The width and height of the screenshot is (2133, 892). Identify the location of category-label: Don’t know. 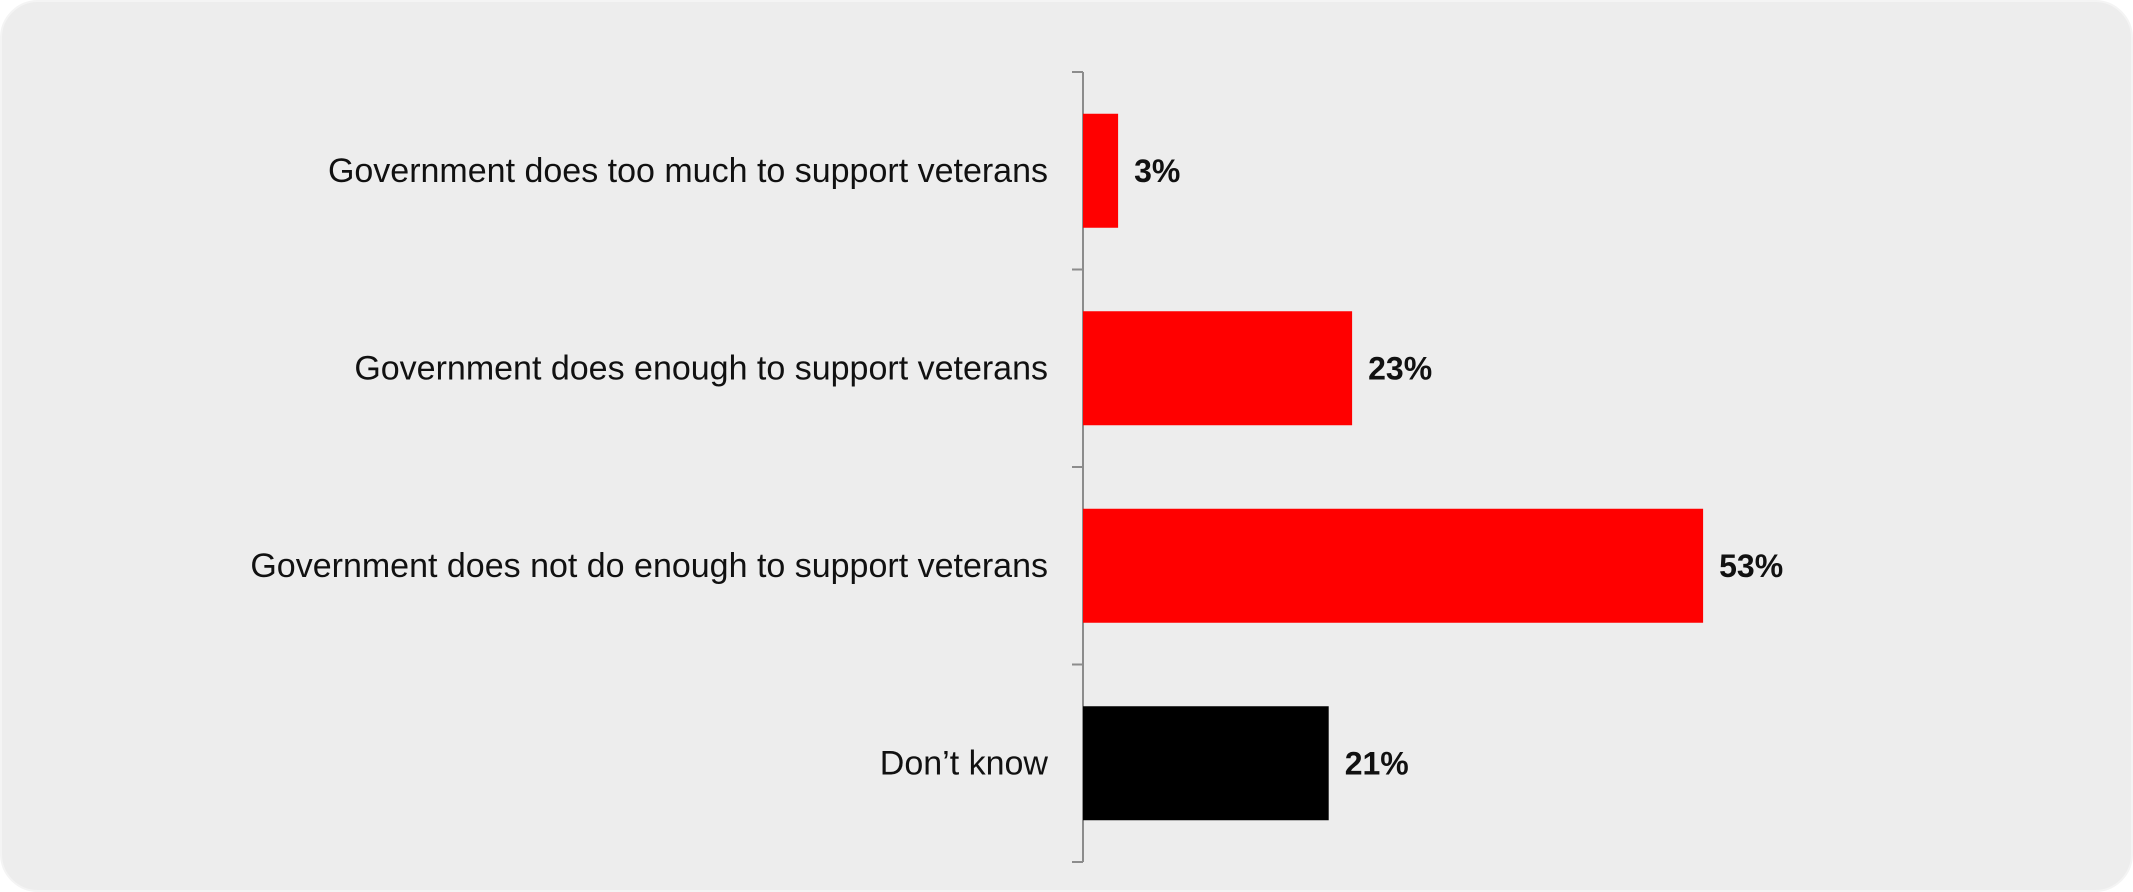
(964, 763).